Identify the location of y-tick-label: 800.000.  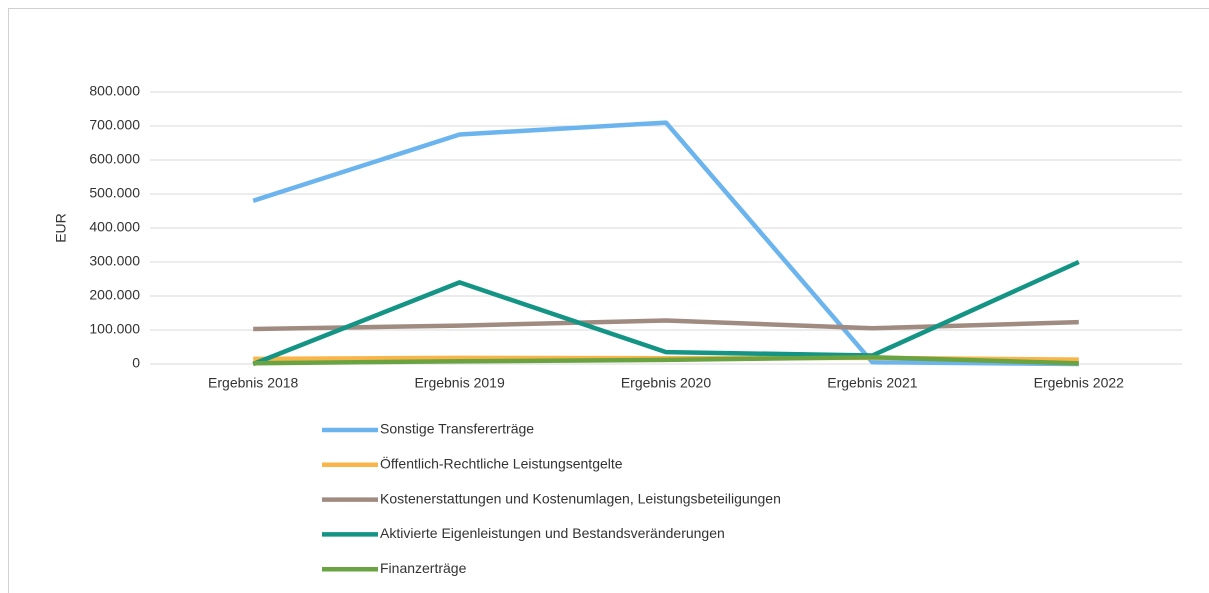
(114, 91).